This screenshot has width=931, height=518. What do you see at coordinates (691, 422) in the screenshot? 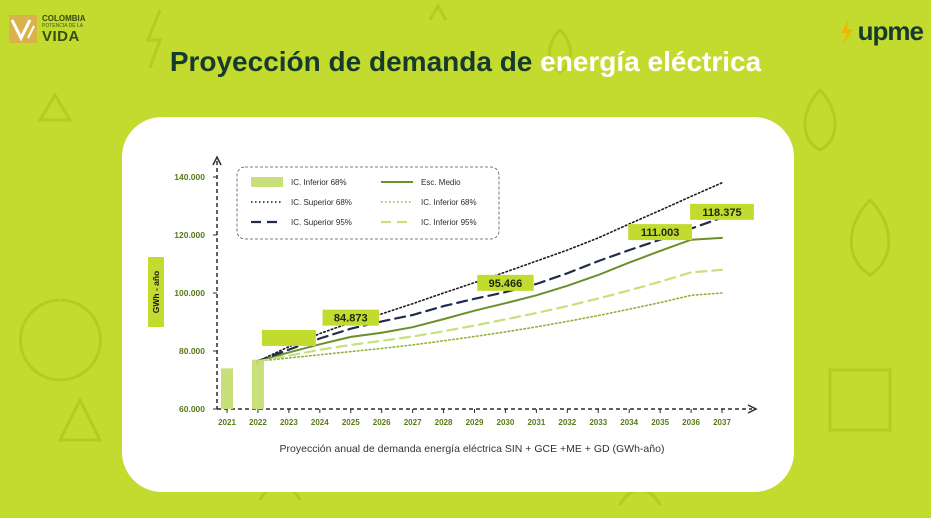
I see `x-tick-label: 2036` at bounding box center [691, 422].